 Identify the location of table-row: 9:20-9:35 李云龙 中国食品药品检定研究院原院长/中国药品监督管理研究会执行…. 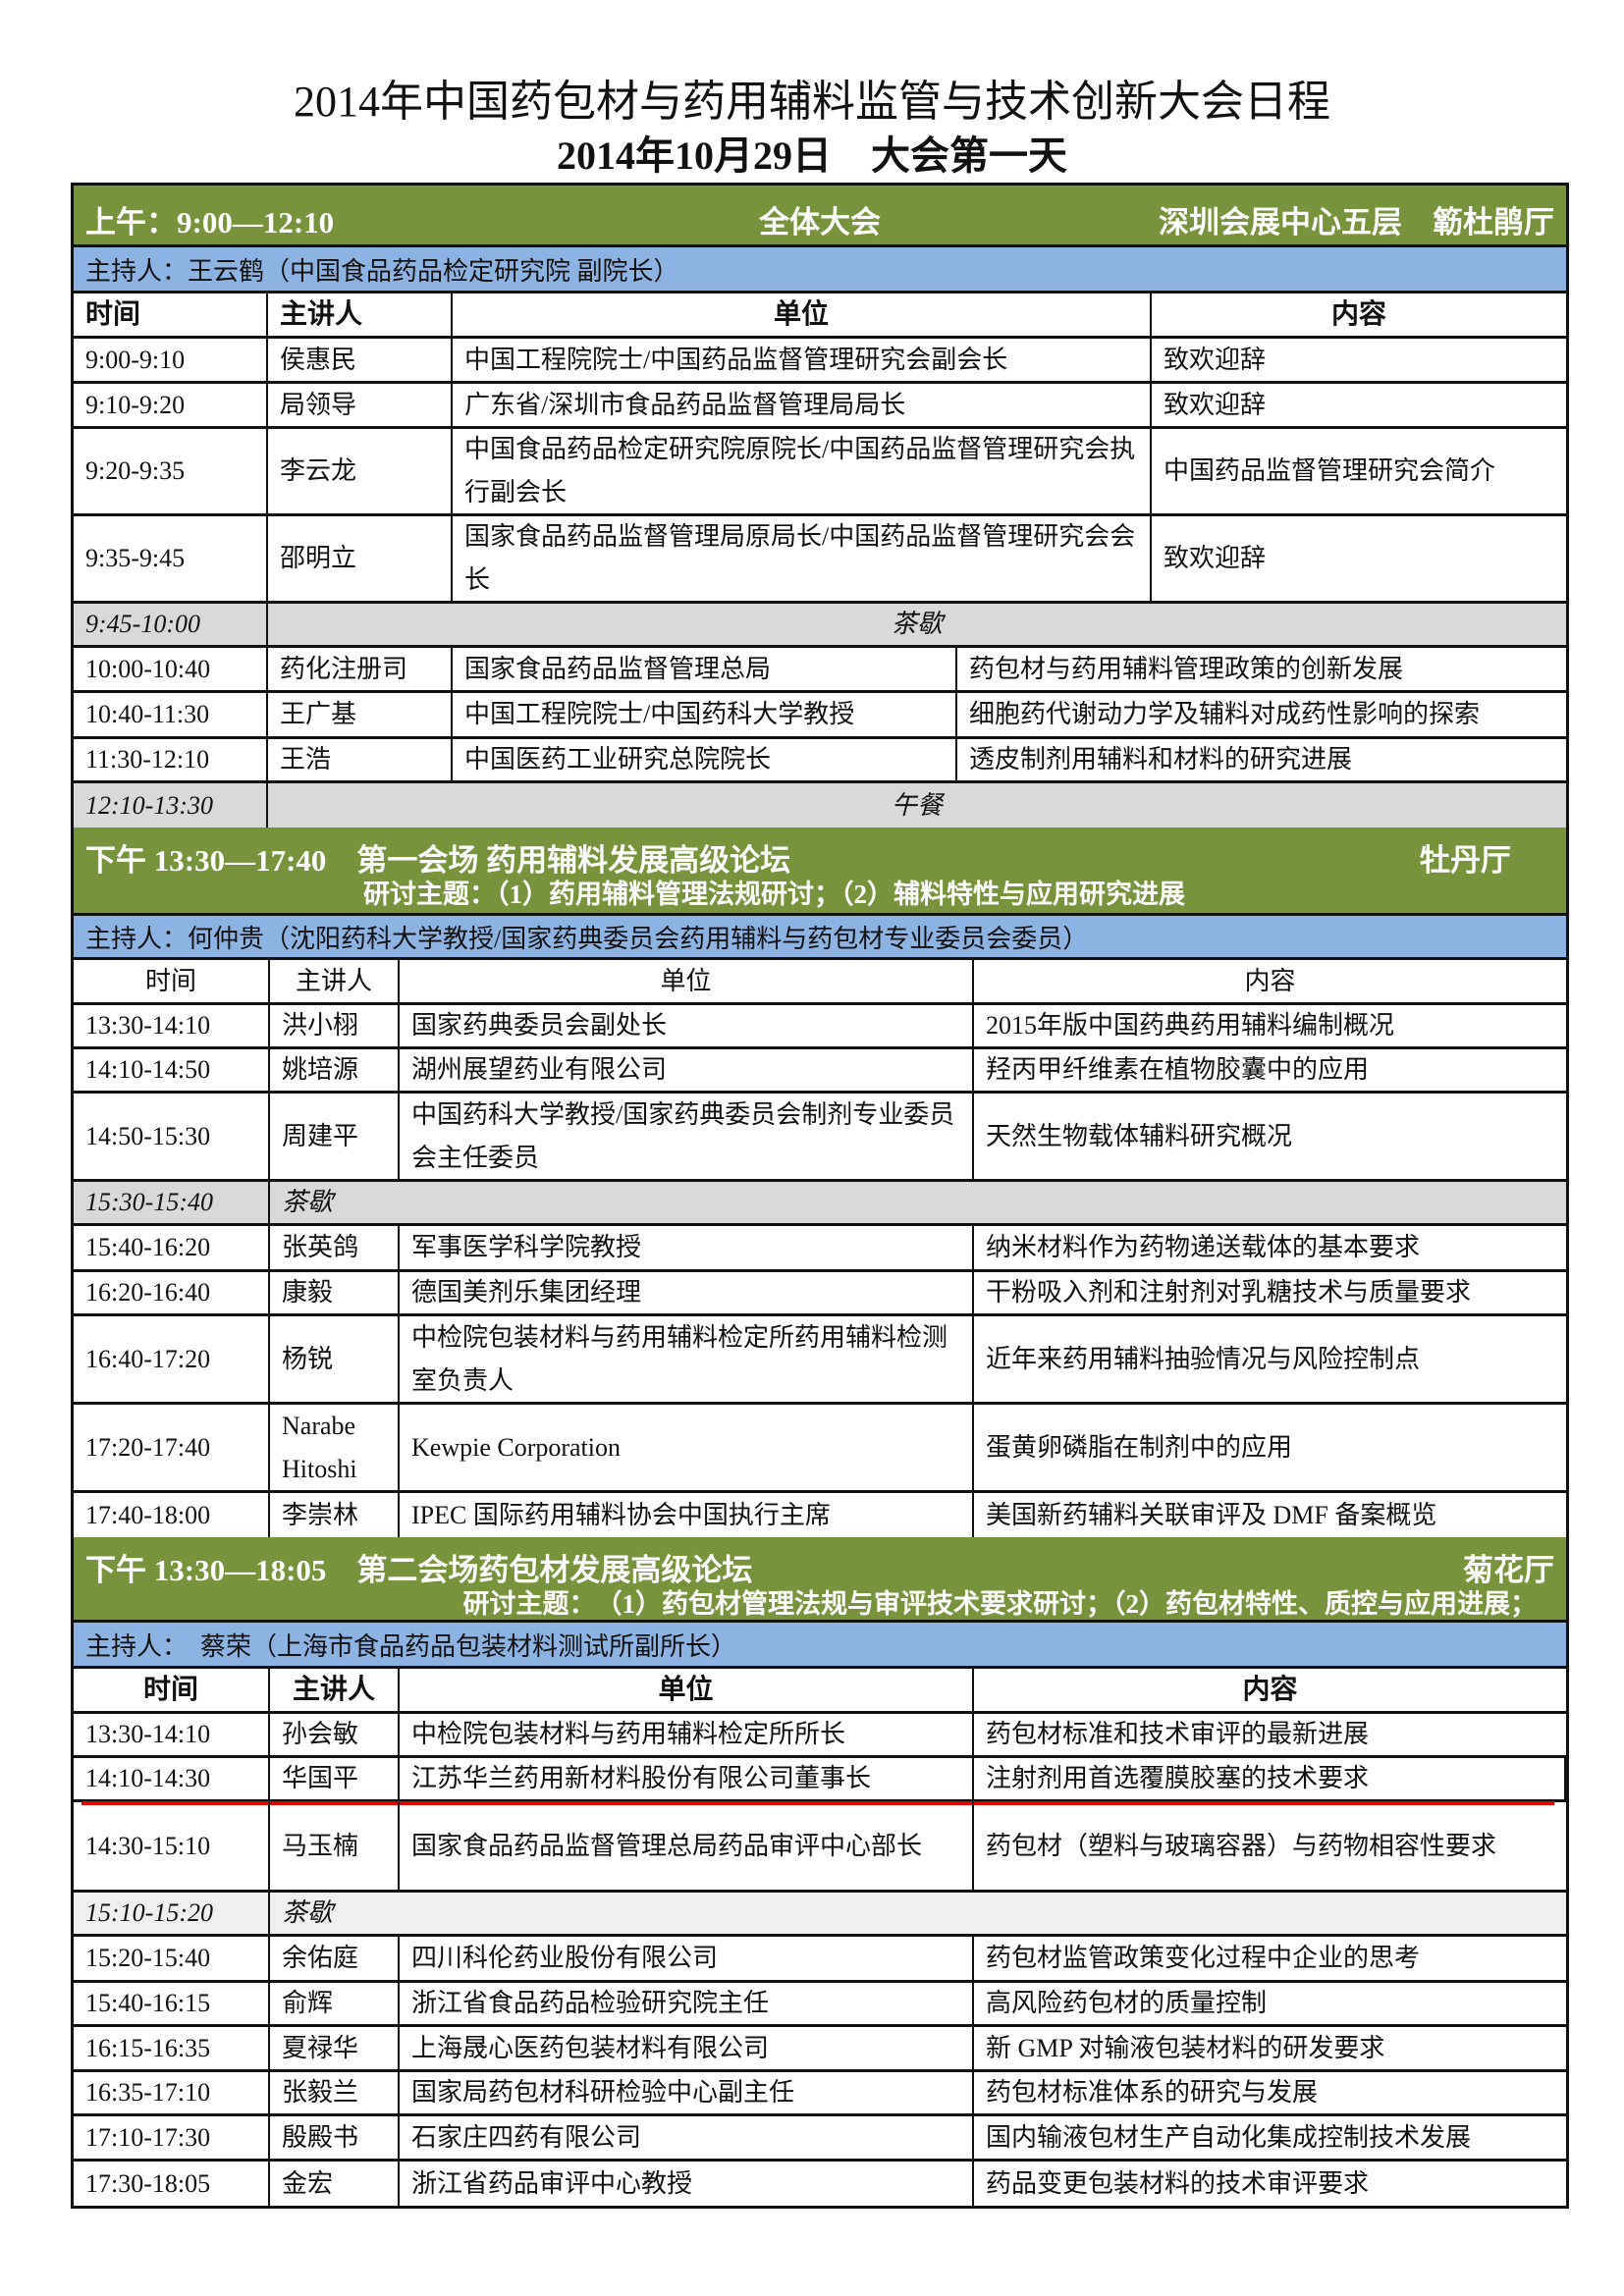
(820, 472).